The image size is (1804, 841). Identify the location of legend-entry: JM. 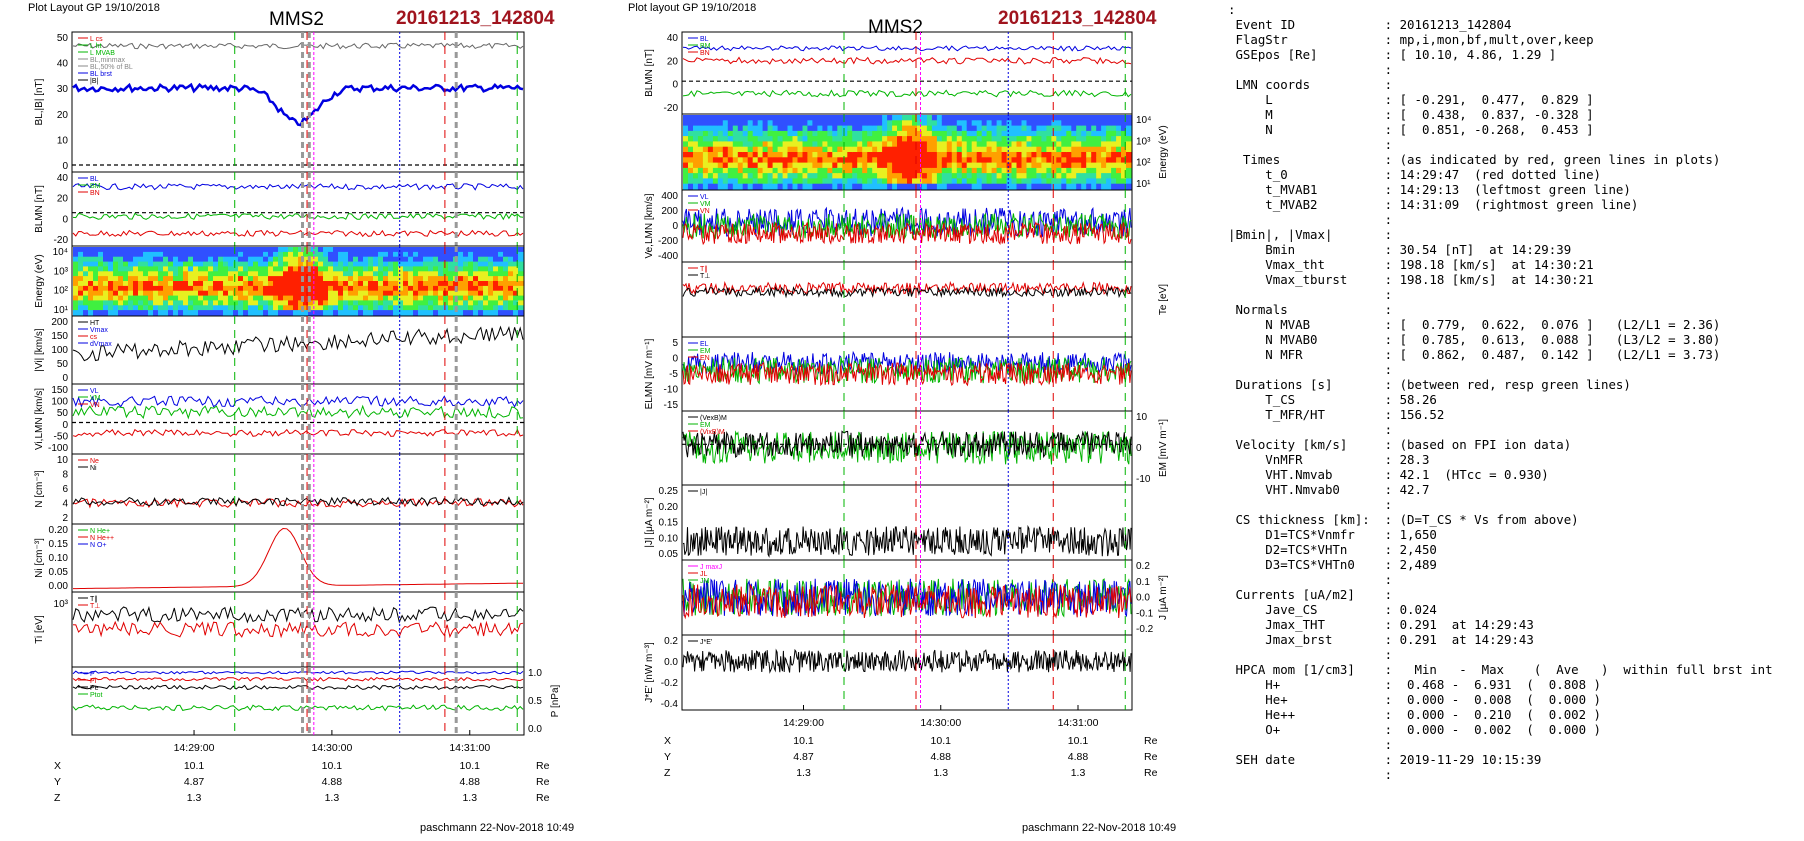
(705, 581).